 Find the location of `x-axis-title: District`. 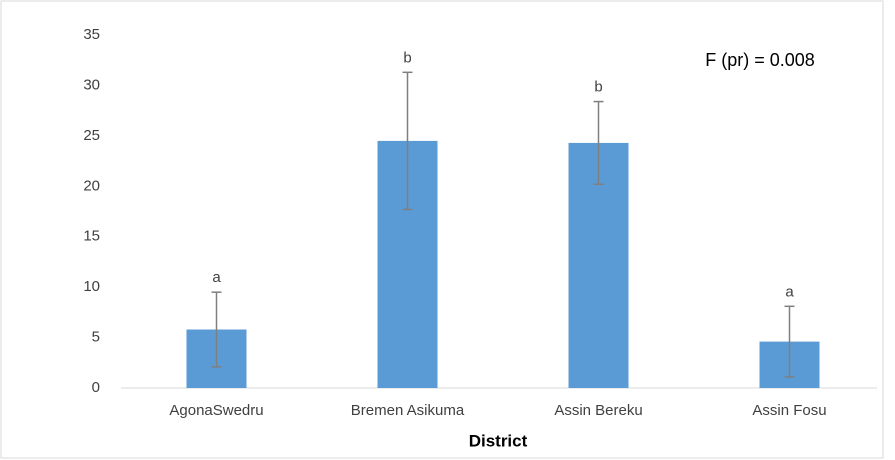

x-axis-title: District is located at coordinates (498, 440).